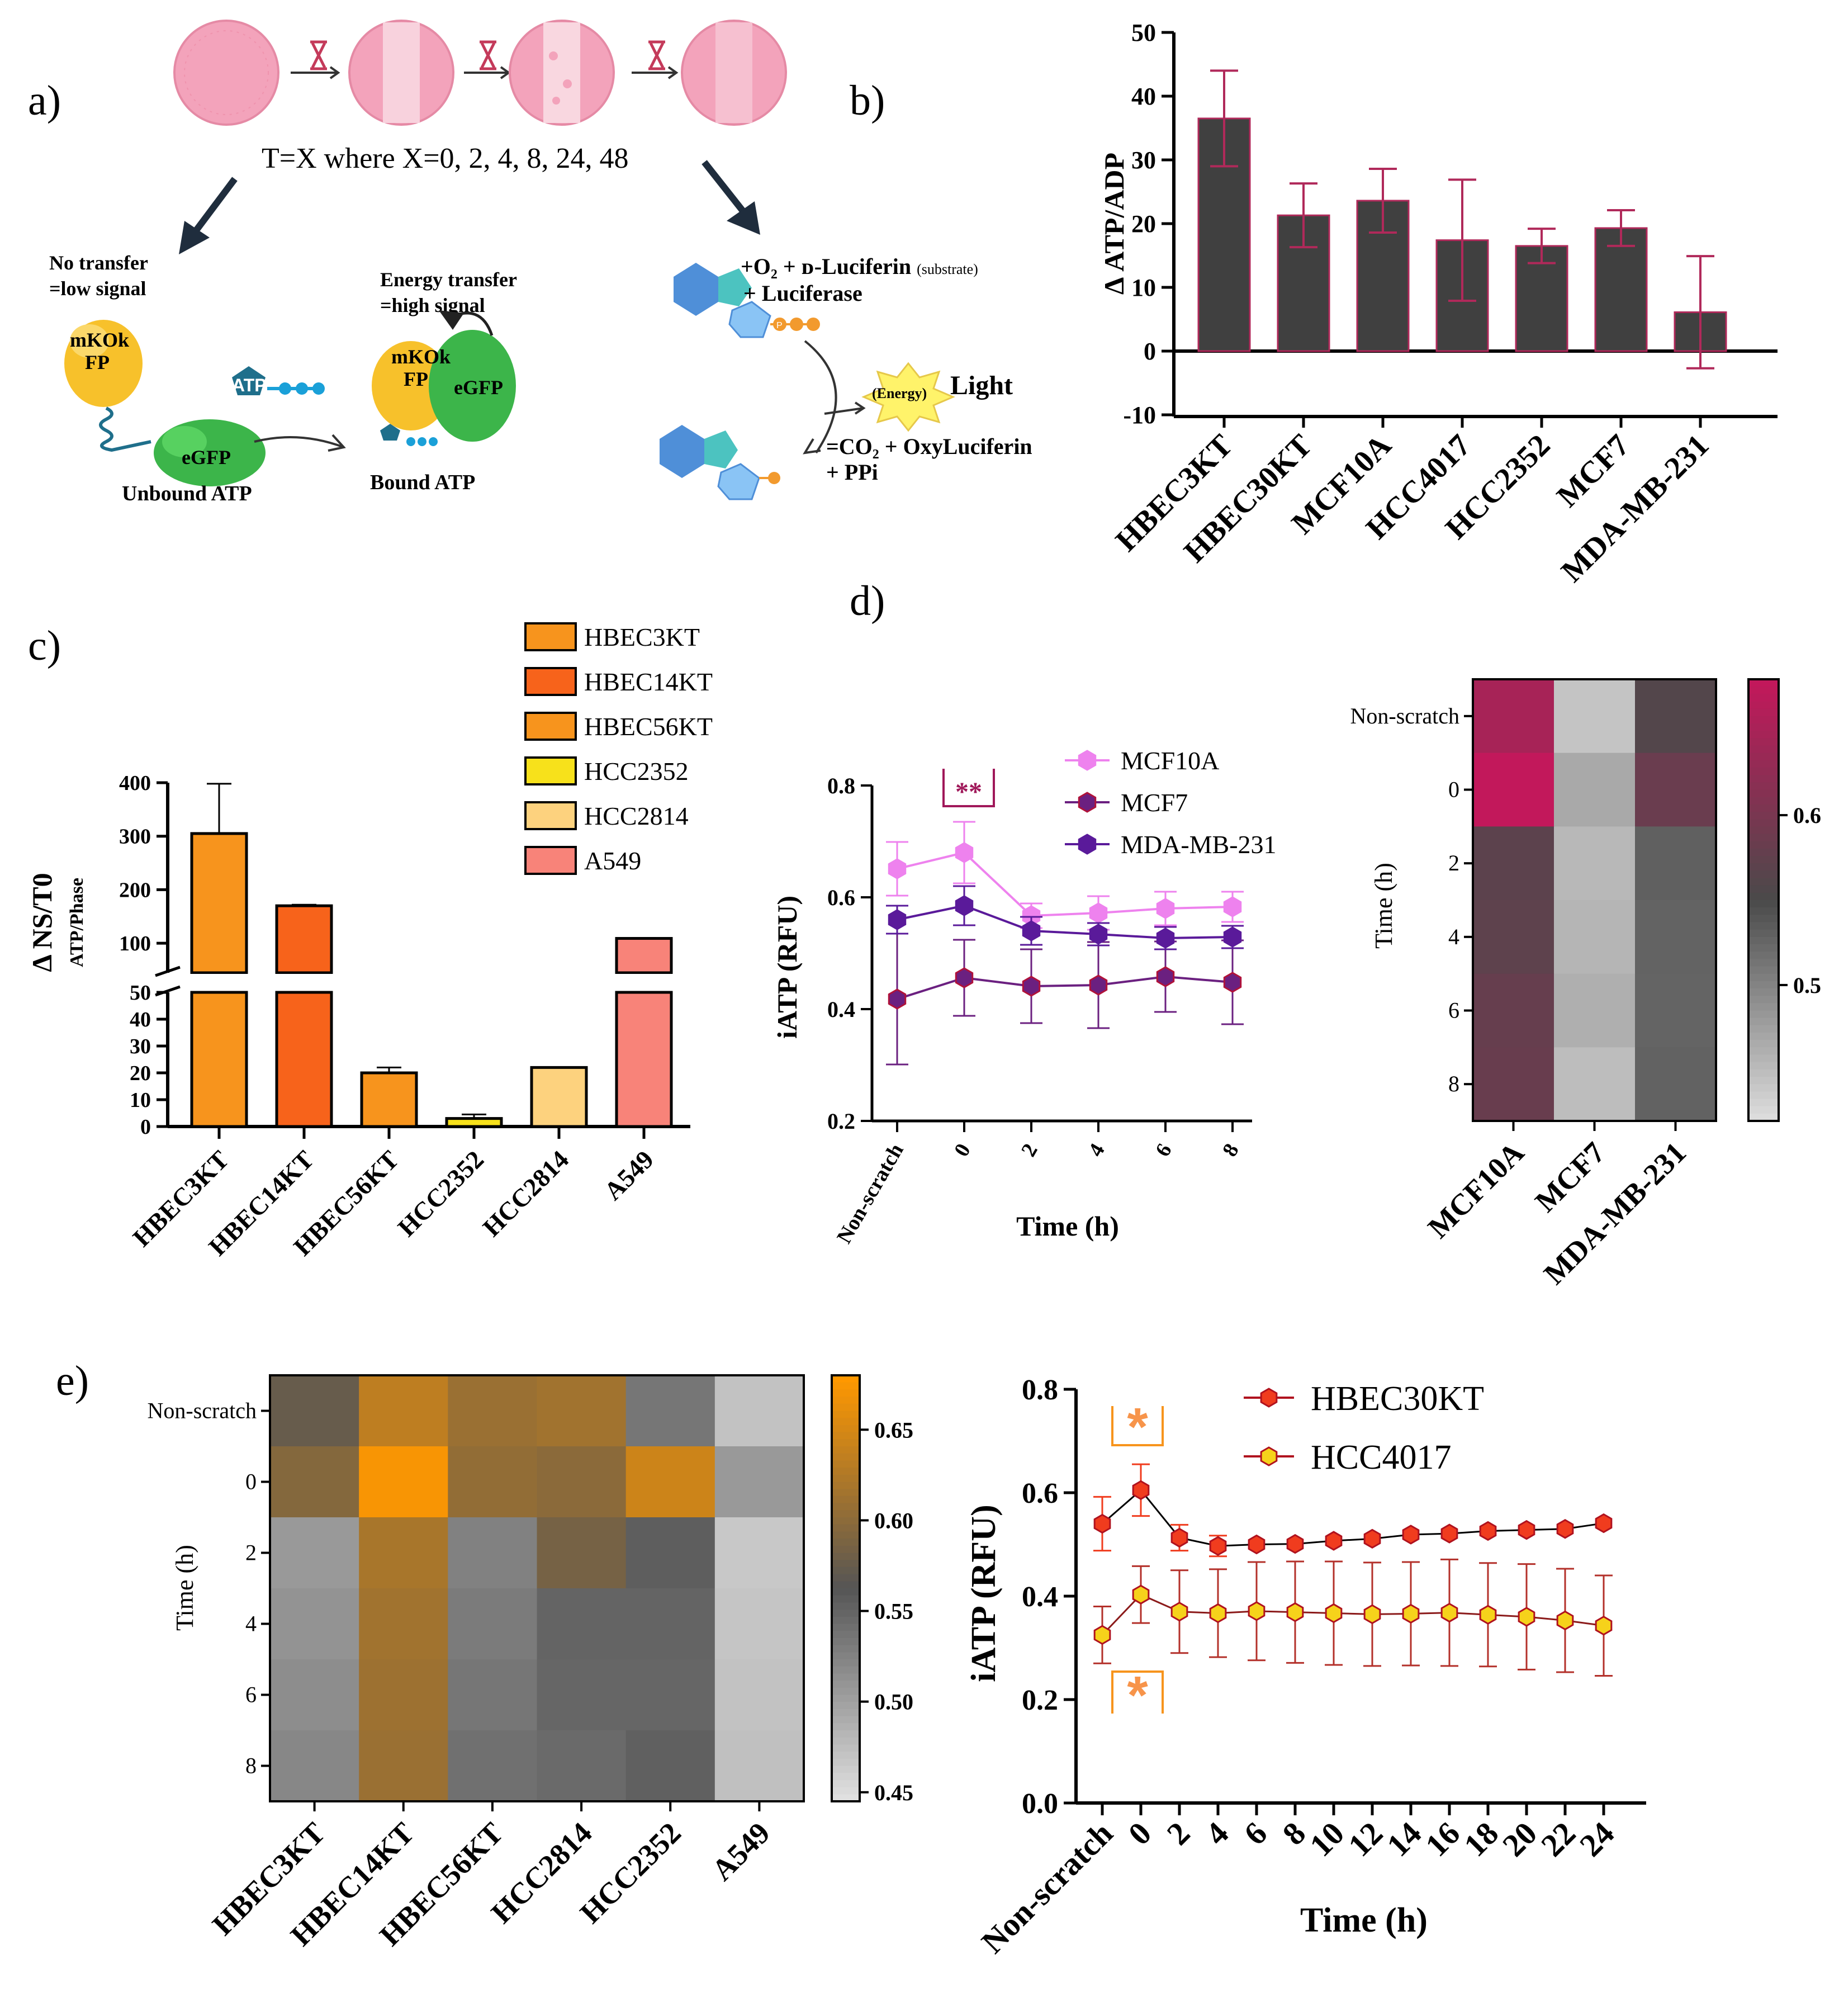 This screenshot has height=2016, width=1839. Describe the element at coordinates (472, 386) in the screenshot. I see `bound-egfp-protein-icon` at that location.